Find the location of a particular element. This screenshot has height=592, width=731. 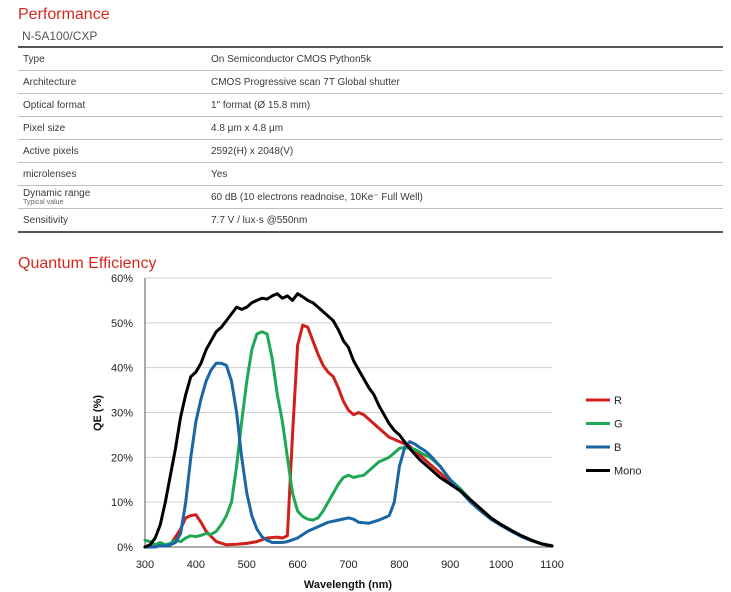

spec-key: Sensitivity is located at coordinates (112, 220).